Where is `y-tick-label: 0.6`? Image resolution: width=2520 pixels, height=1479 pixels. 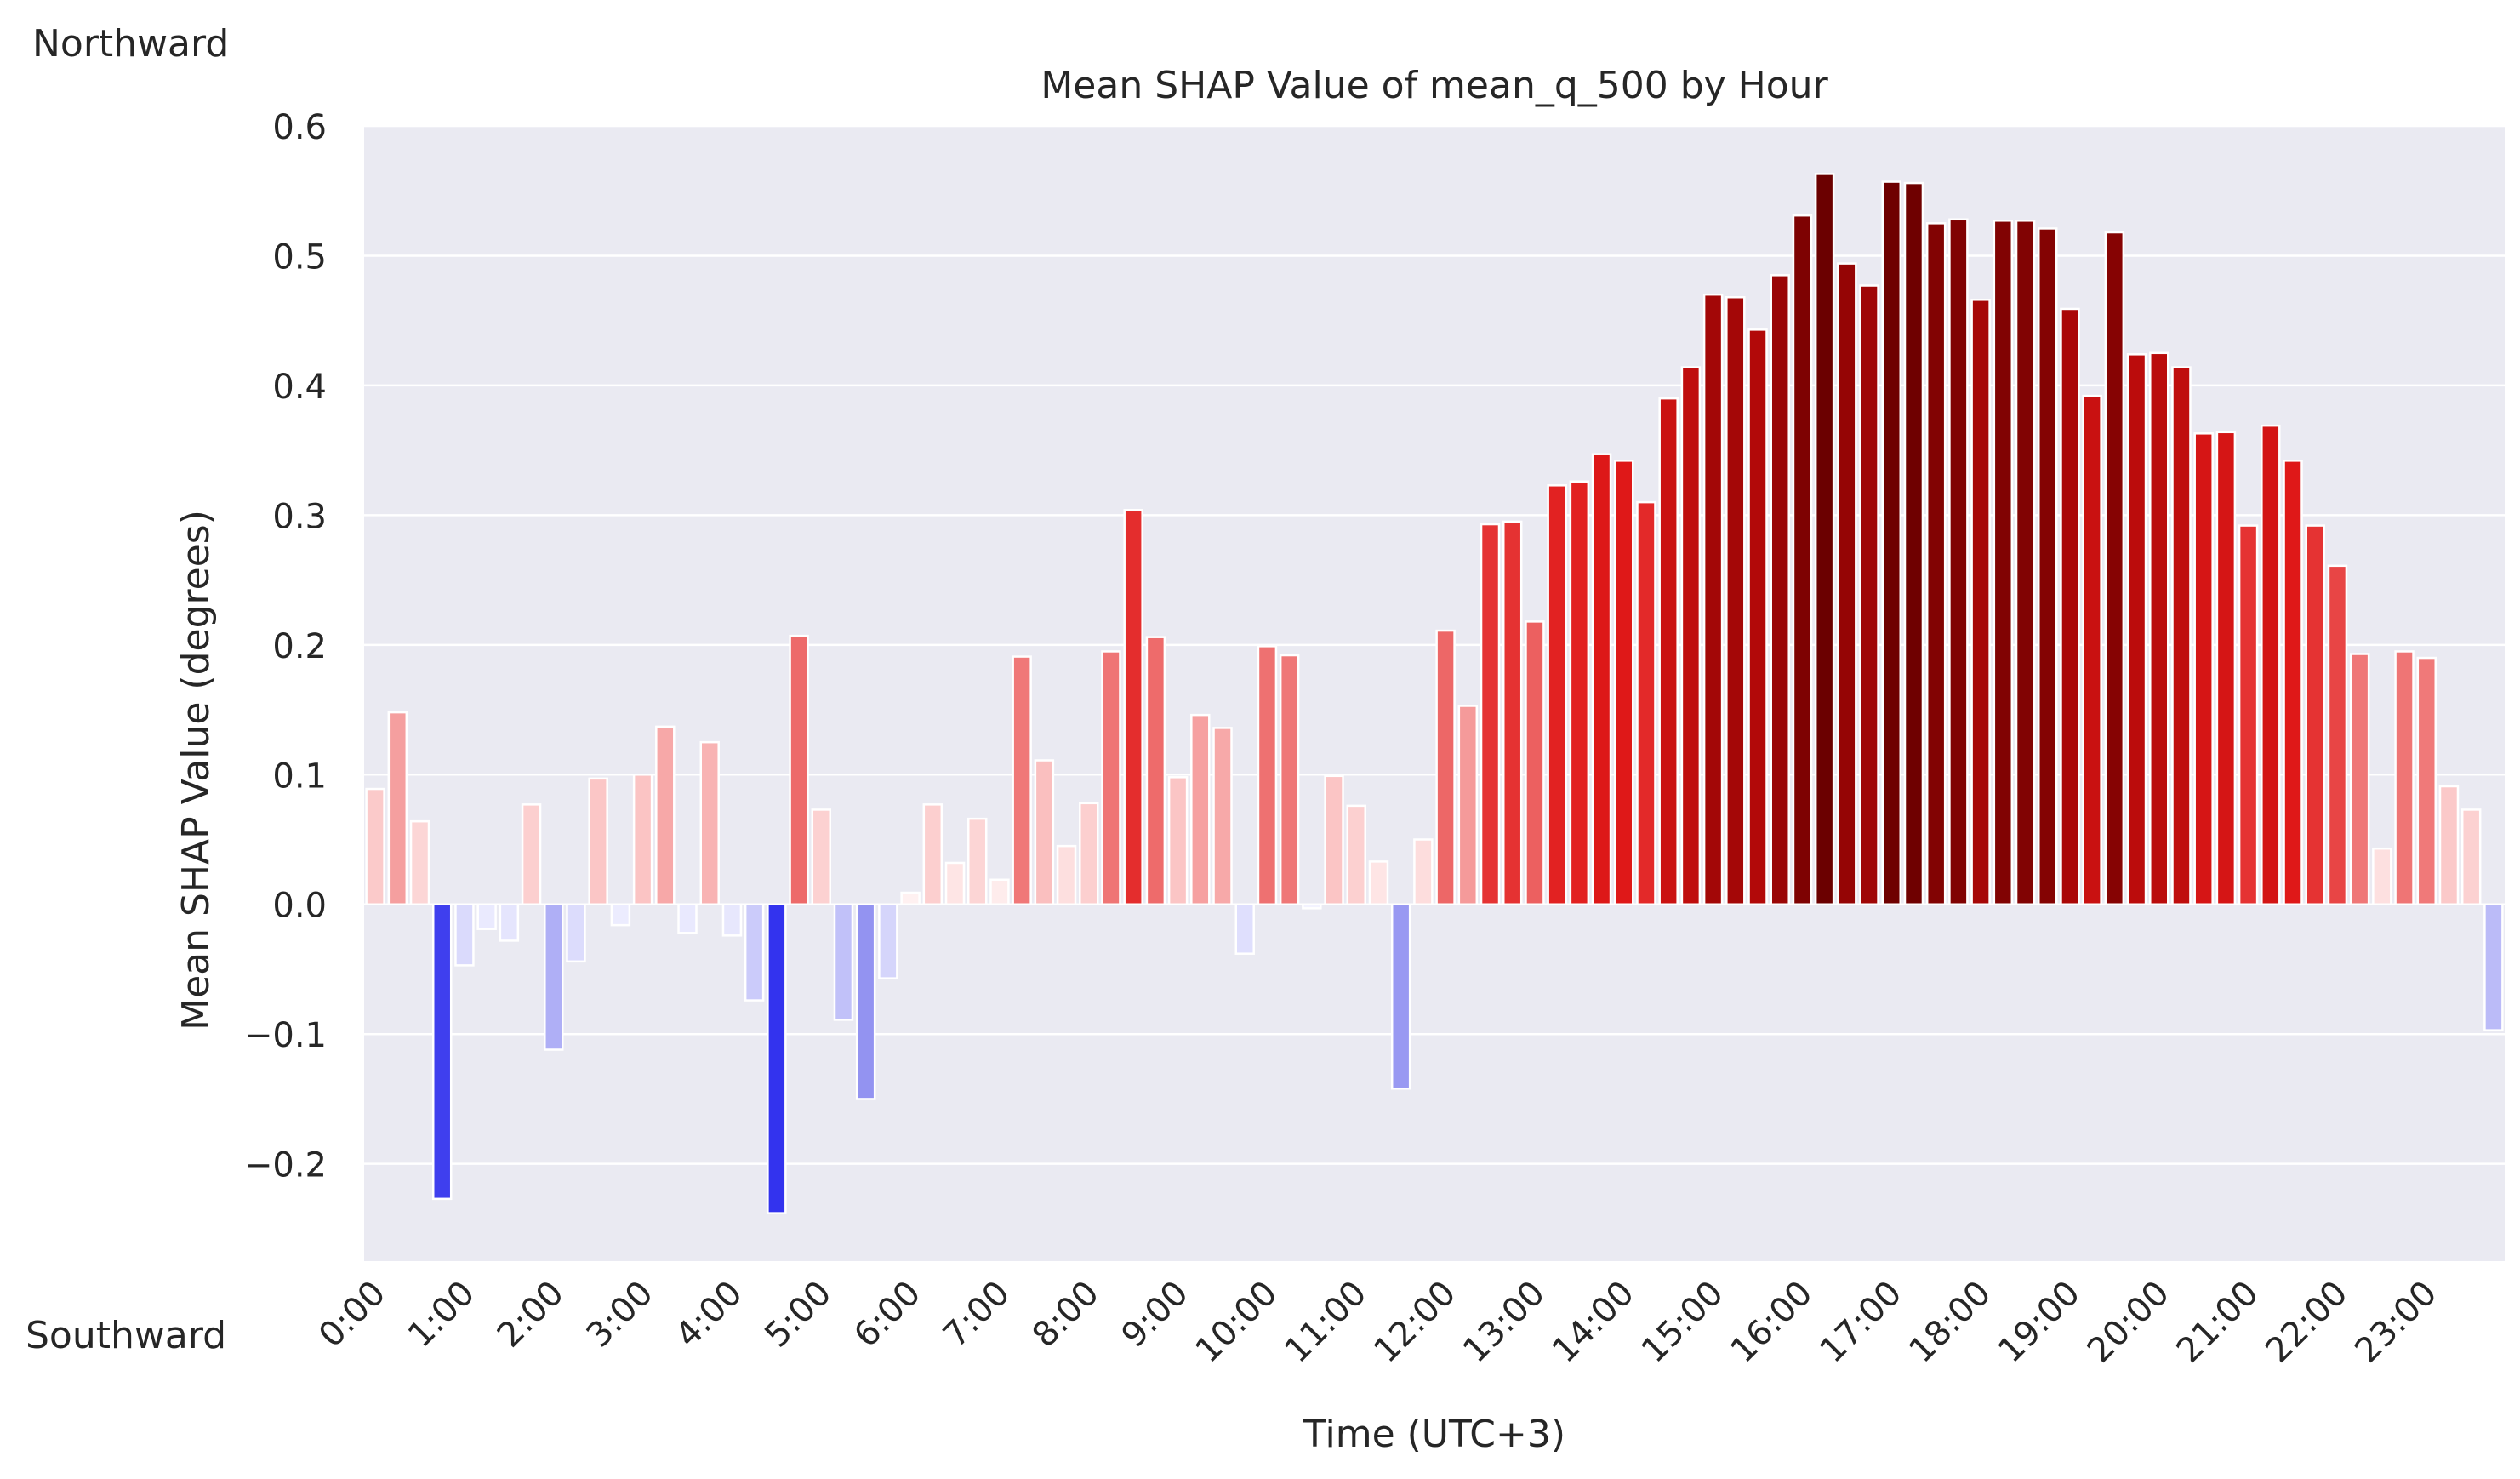 y-tick-label: 0.6 is located at coordinates (299, 128).